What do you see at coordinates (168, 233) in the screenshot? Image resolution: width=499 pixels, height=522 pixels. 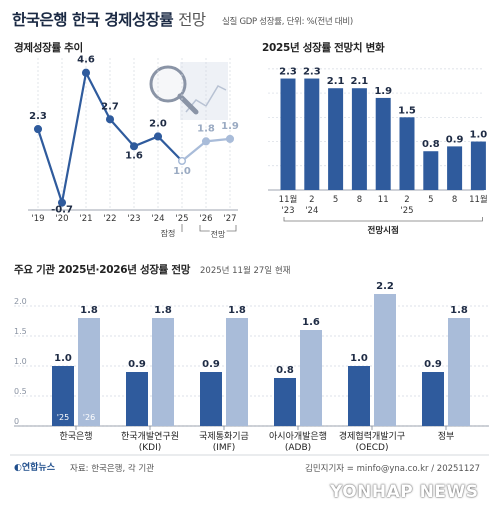 I see `estimate-label: 잠정` at bounding box center [168, 233].